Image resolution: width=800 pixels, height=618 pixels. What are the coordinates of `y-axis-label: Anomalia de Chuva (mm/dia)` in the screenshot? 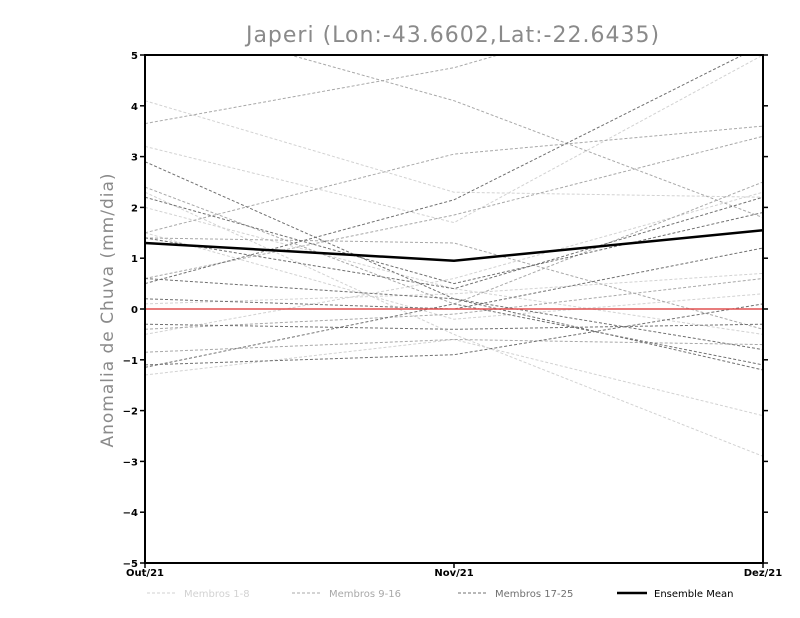 It's located at (108, 309).